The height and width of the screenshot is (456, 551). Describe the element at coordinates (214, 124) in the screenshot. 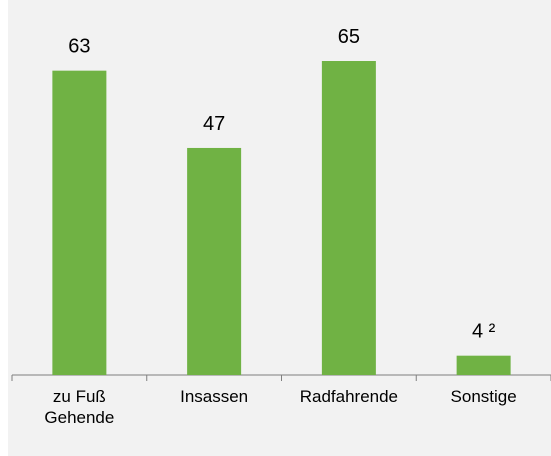

I see `data-label: 47` at that location.